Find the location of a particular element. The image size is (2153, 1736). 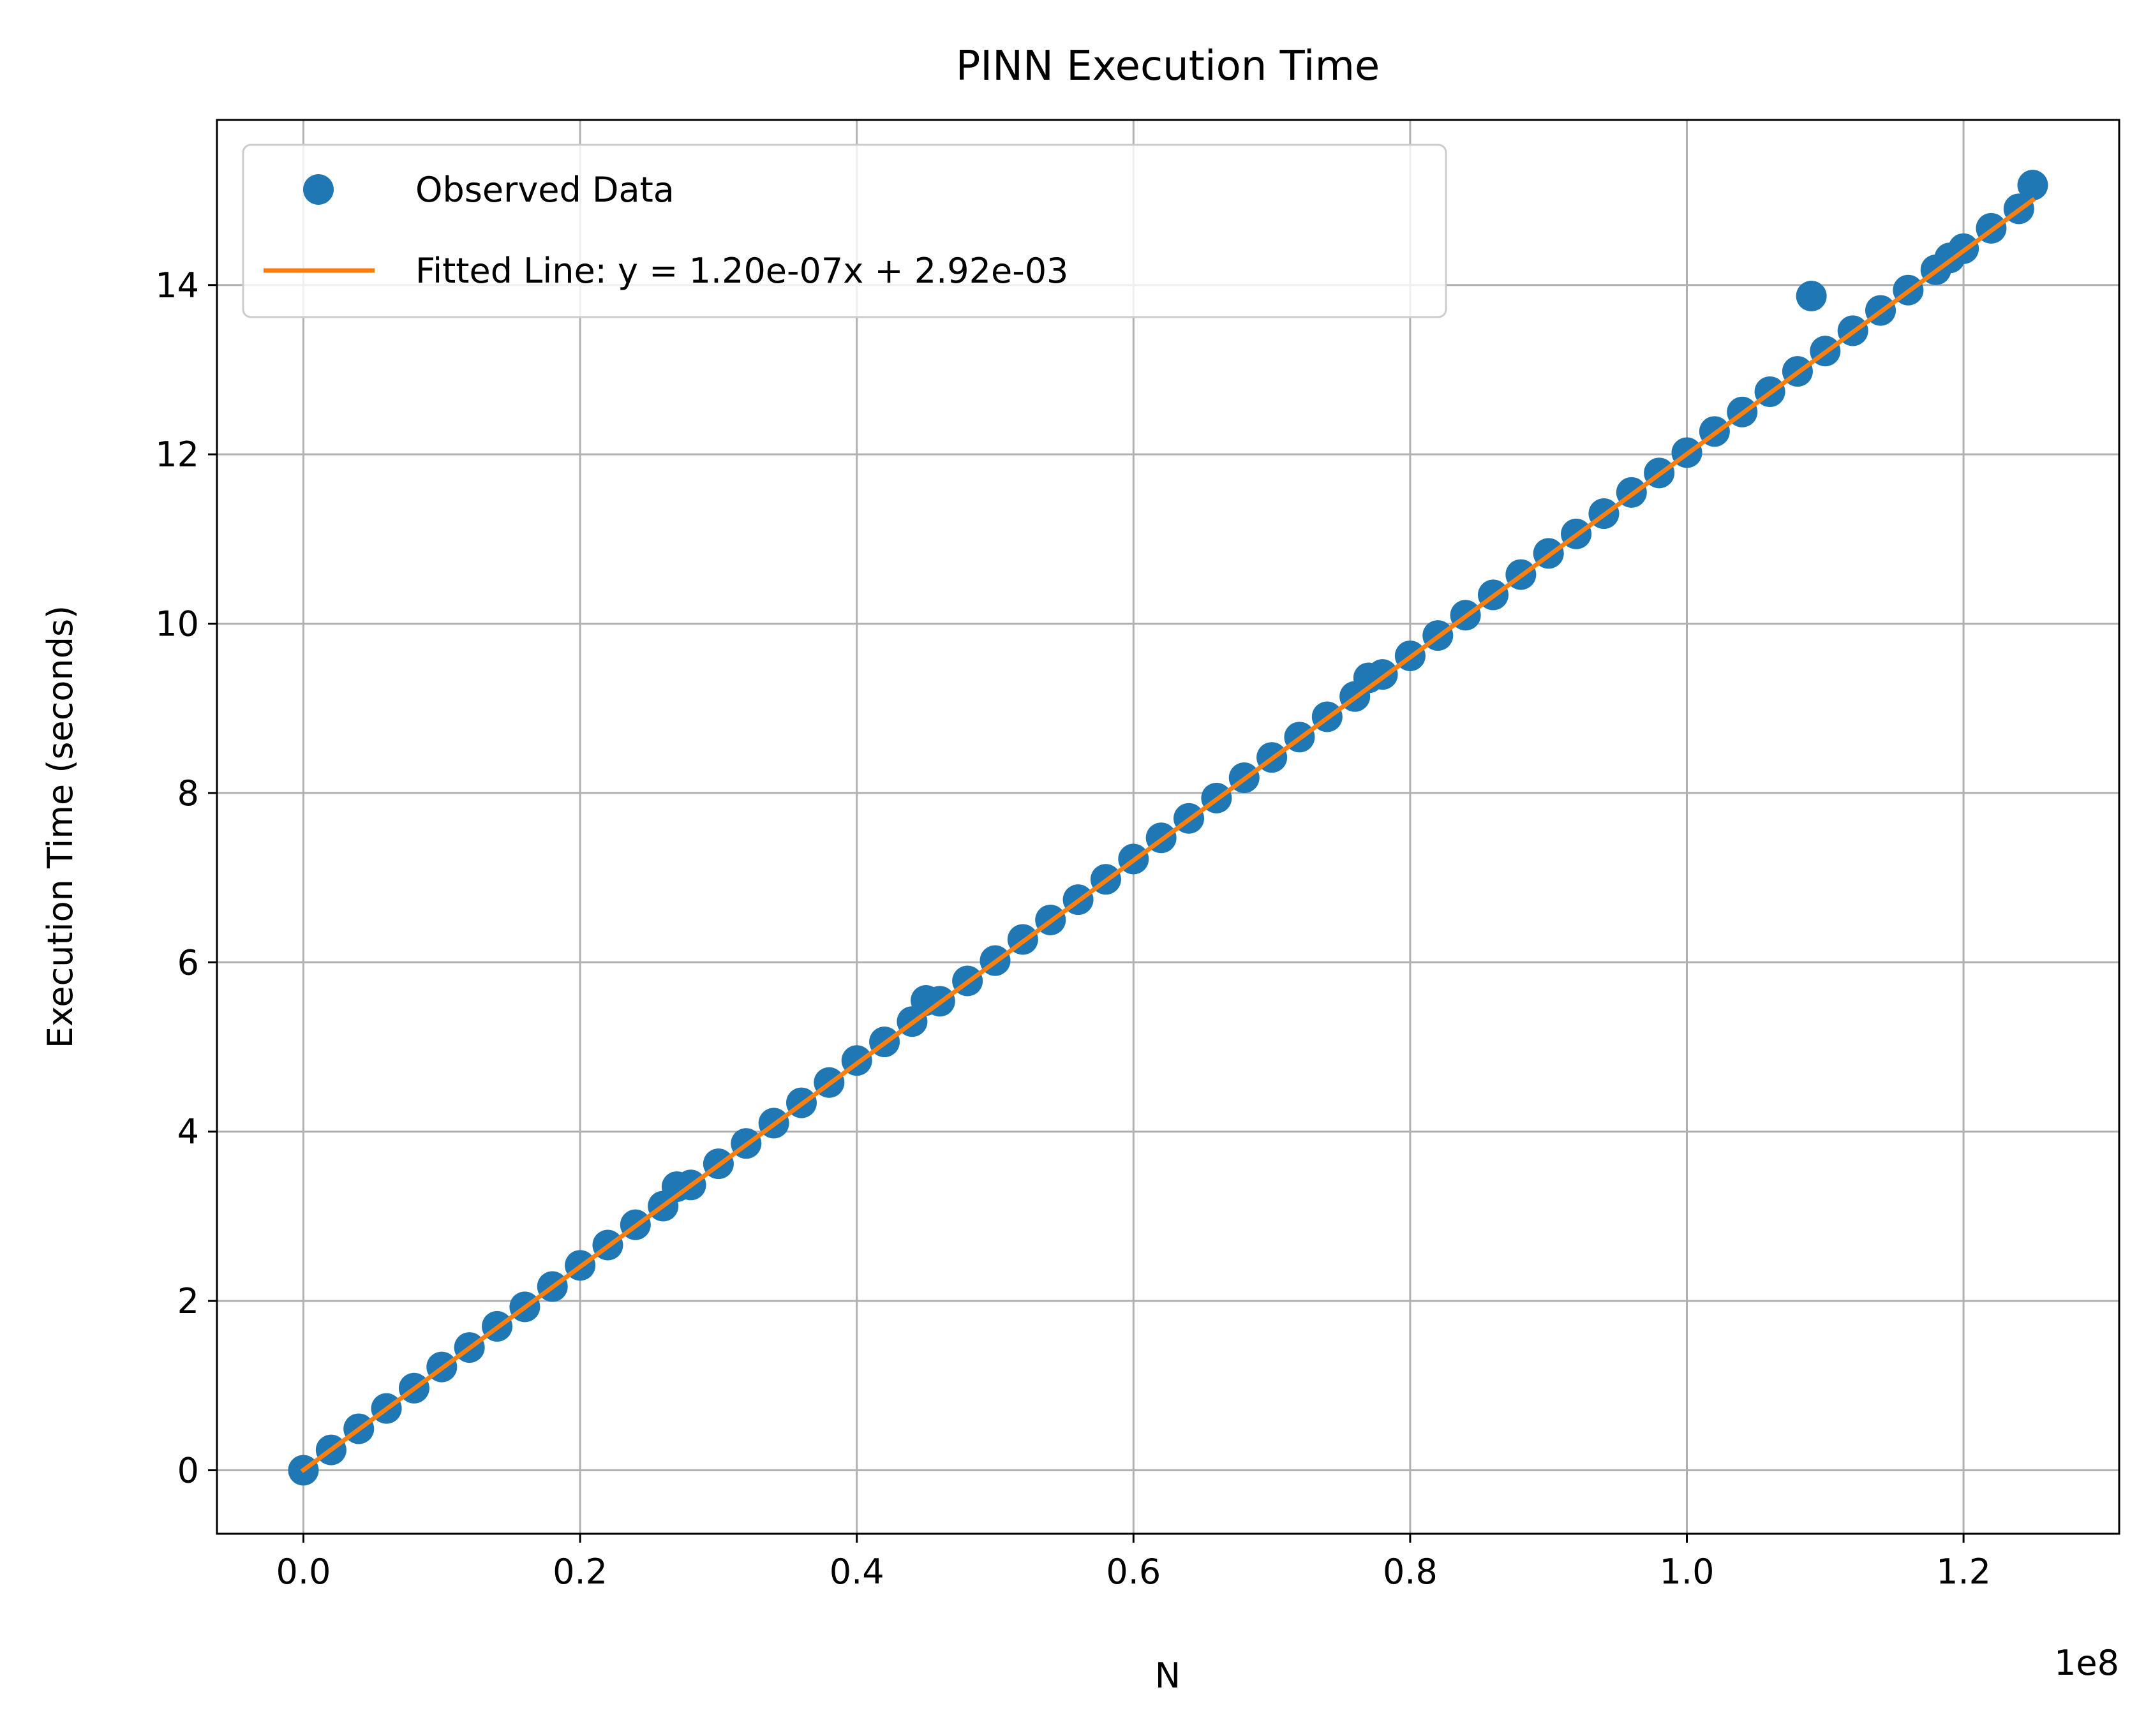

x-tick-label: 0.0 is located at coordinates (303, 1572).